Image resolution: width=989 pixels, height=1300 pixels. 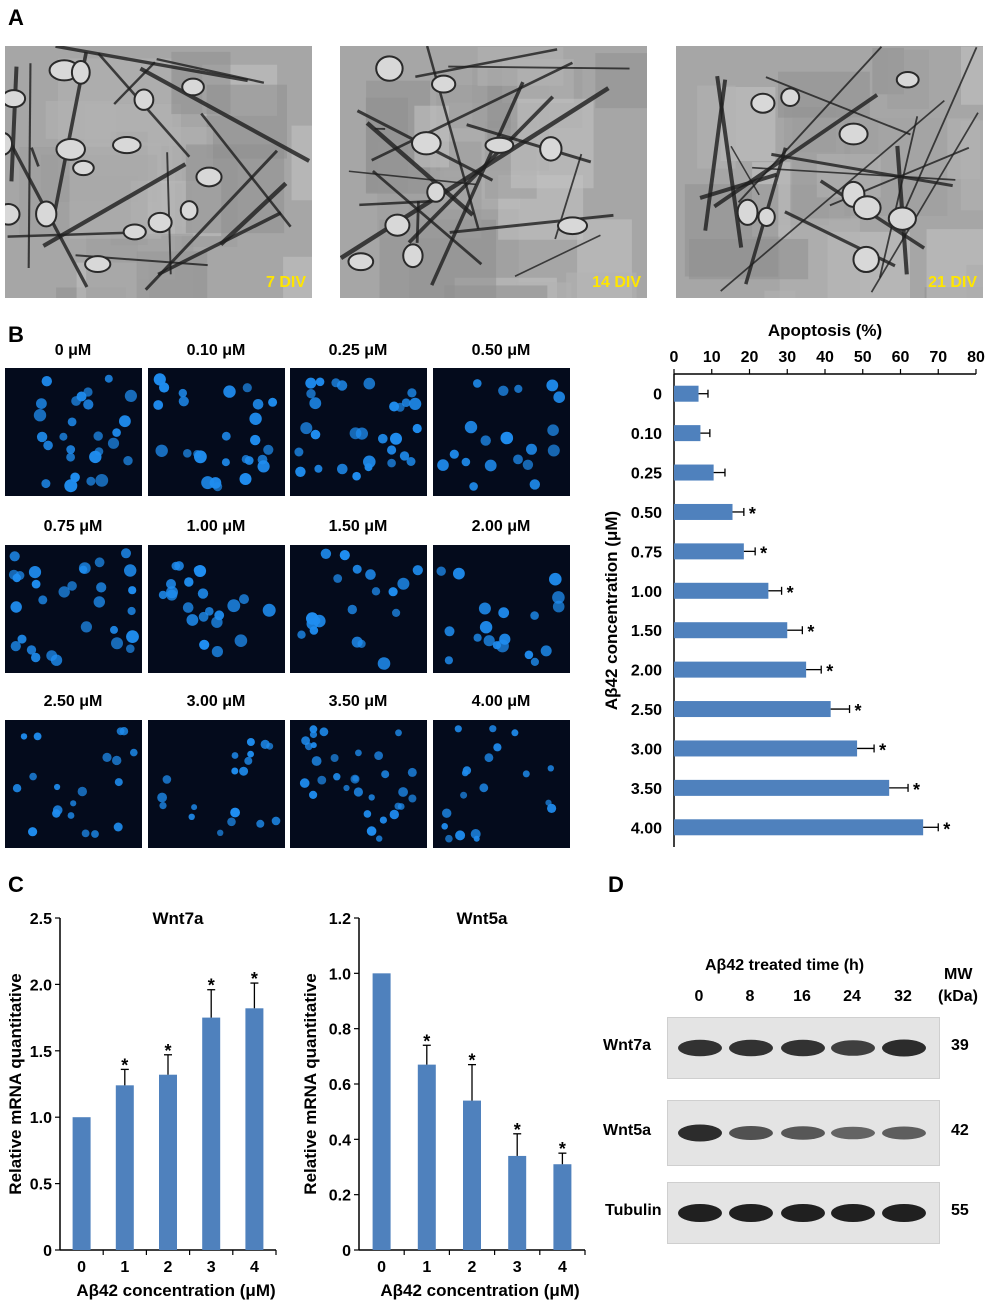 I want to click on y-tick-label: 2.5, so click(x=41, y=919).